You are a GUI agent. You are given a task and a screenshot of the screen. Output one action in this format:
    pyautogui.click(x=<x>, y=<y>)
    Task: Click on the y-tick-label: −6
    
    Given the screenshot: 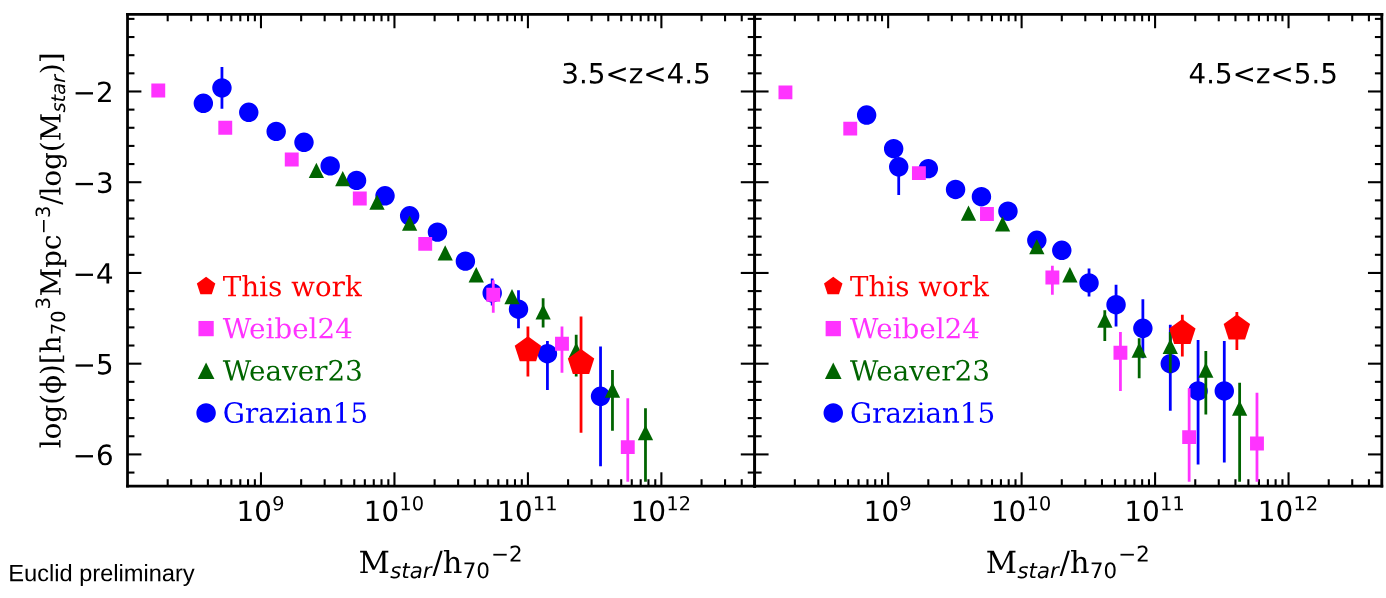 What is the action you would take?
    pyautogui.click(x=93, y=455)
    